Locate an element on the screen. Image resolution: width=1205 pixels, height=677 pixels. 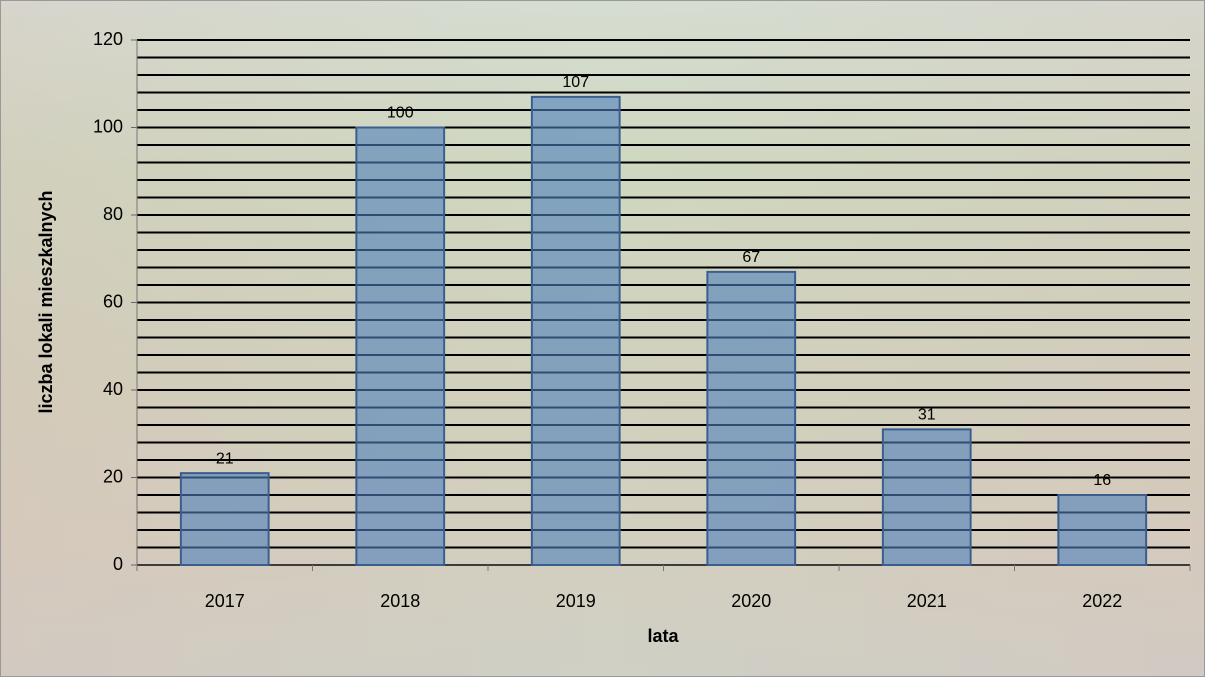
data-label: 100 is located at coordinates (400, 113).